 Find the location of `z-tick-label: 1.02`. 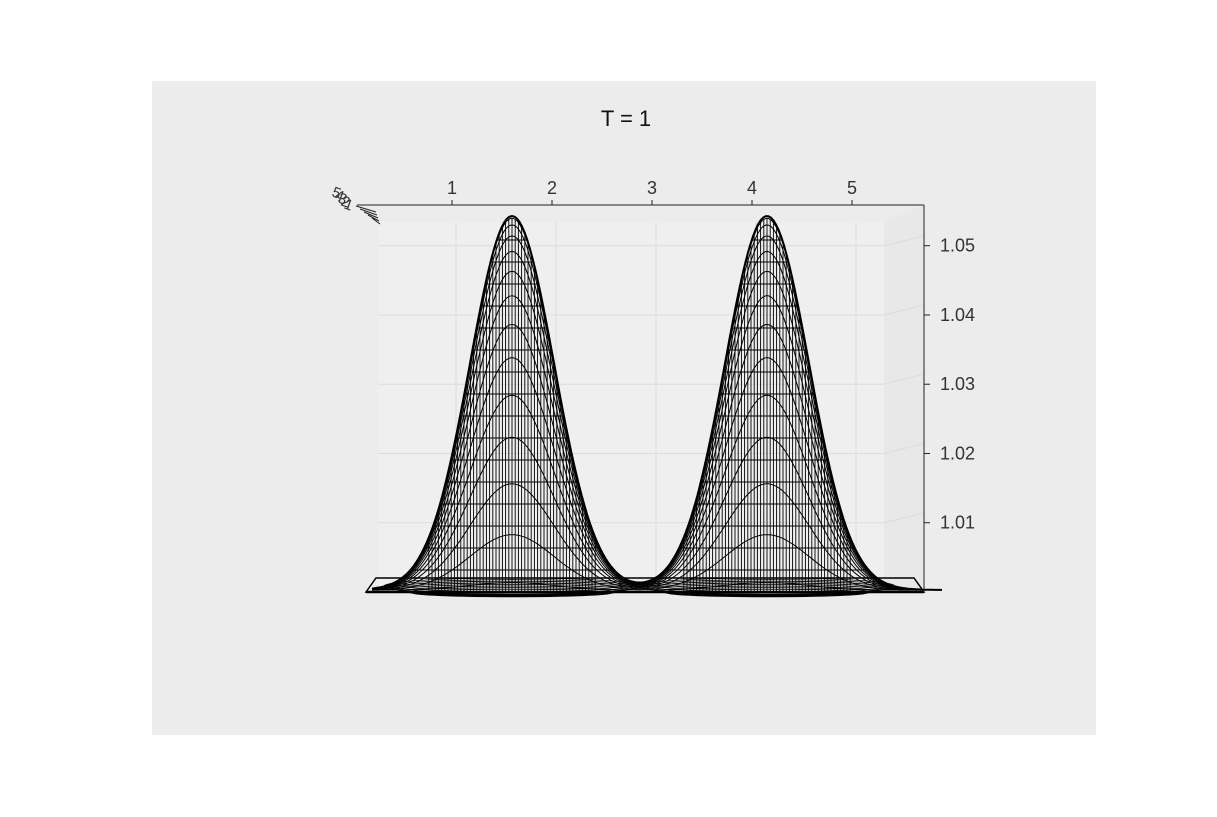

z-tick-label: 1.02 is located at coordinates (957, 453).